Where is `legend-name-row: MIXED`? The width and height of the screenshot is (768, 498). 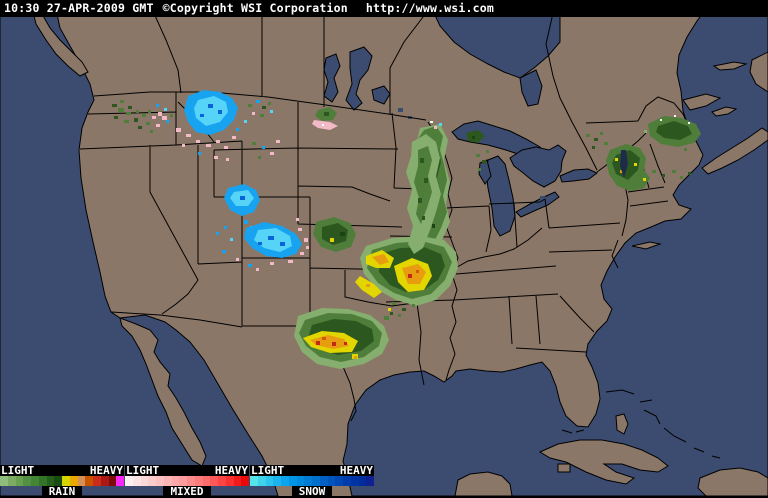 legend-name-row: MIXED is located at coordinates (187, 491).